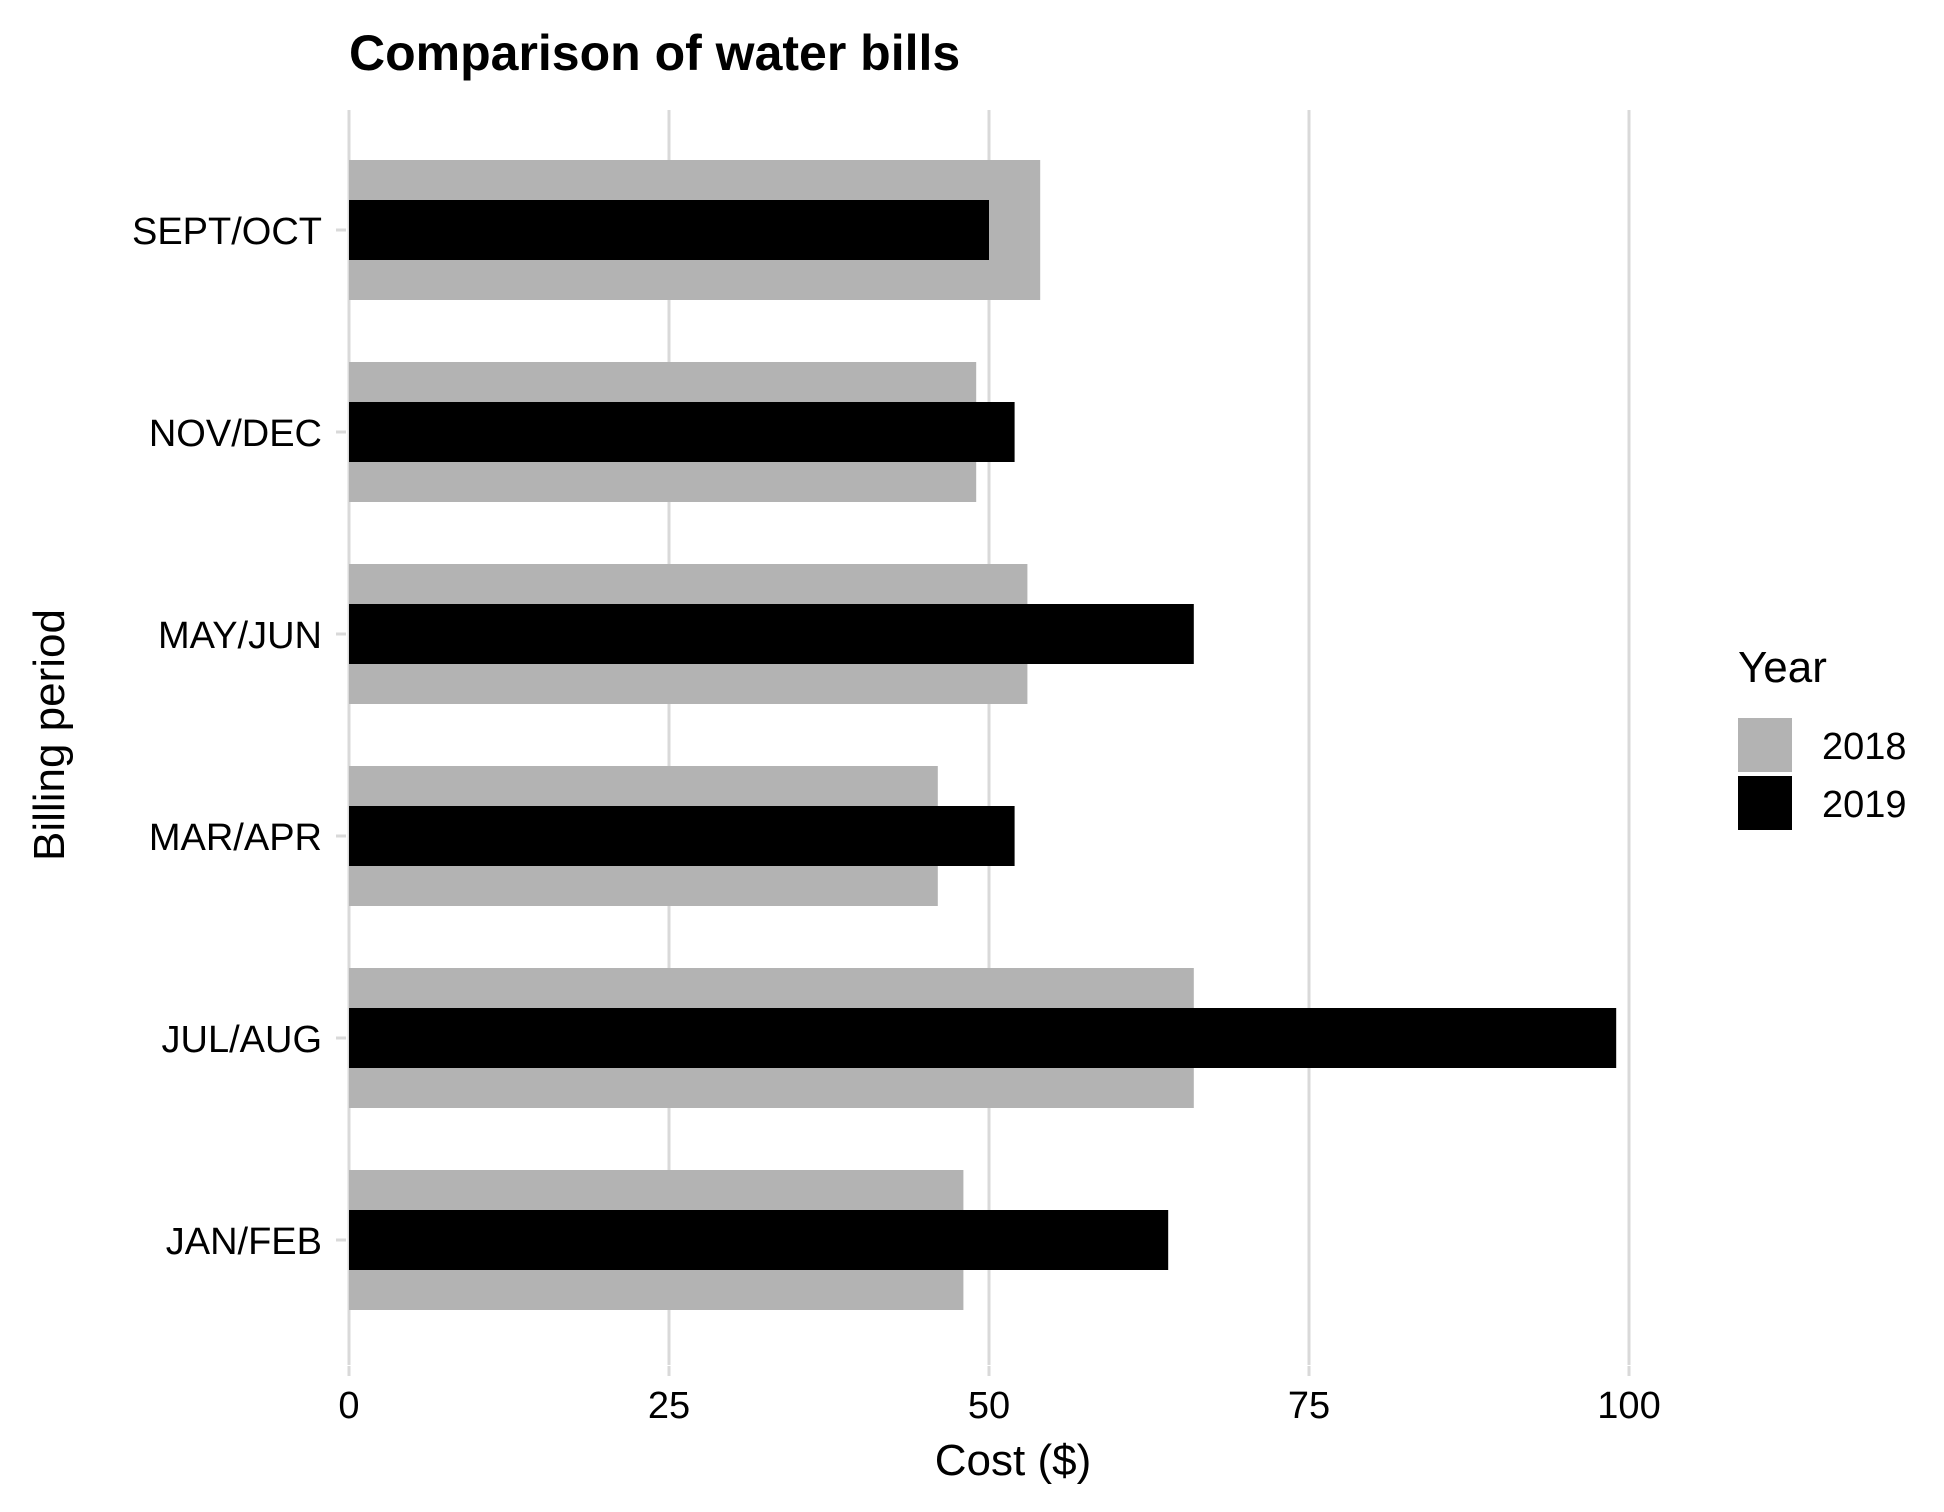 The width and height of the screenshot is (1944, 1512). I want to click on legend-label-2018: 2018, so click(1864, 747).